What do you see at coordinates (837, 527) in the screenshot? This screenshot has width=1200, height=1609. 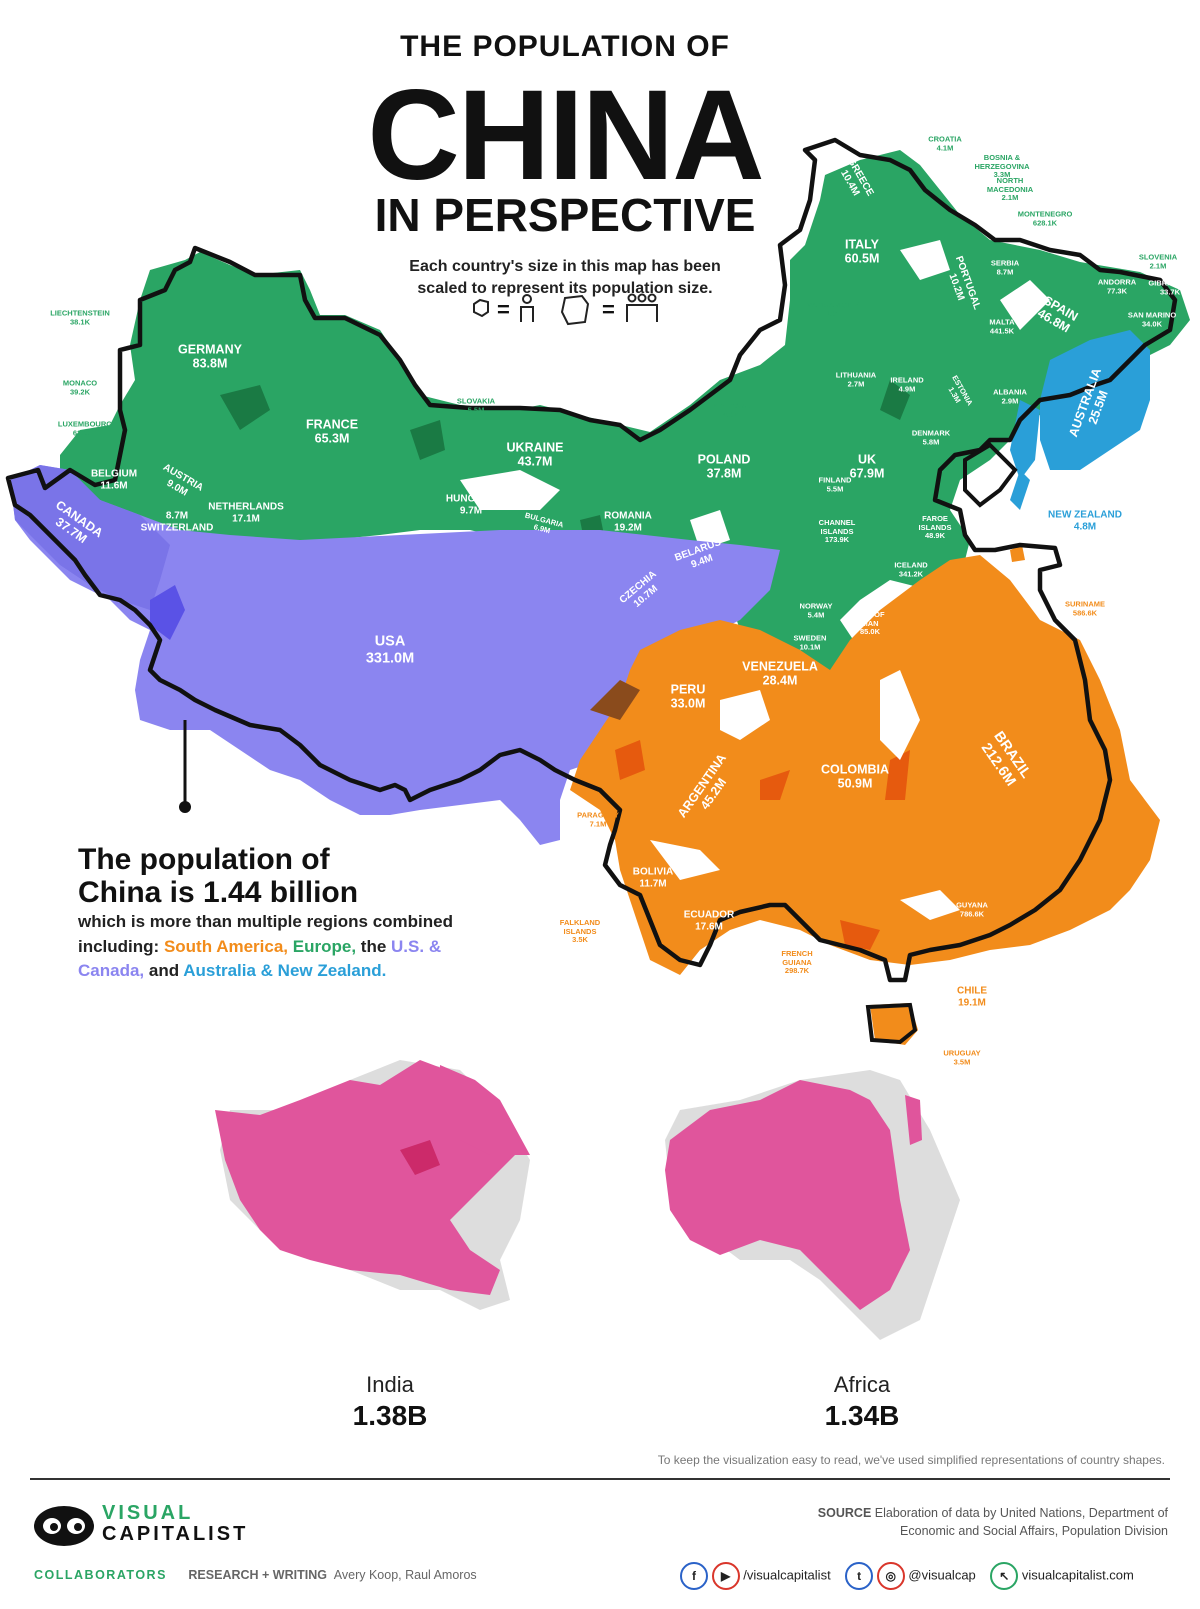 I see `label-channel-islands-name: CHANNEL ISLANDS` at bounding box center [837, 527].